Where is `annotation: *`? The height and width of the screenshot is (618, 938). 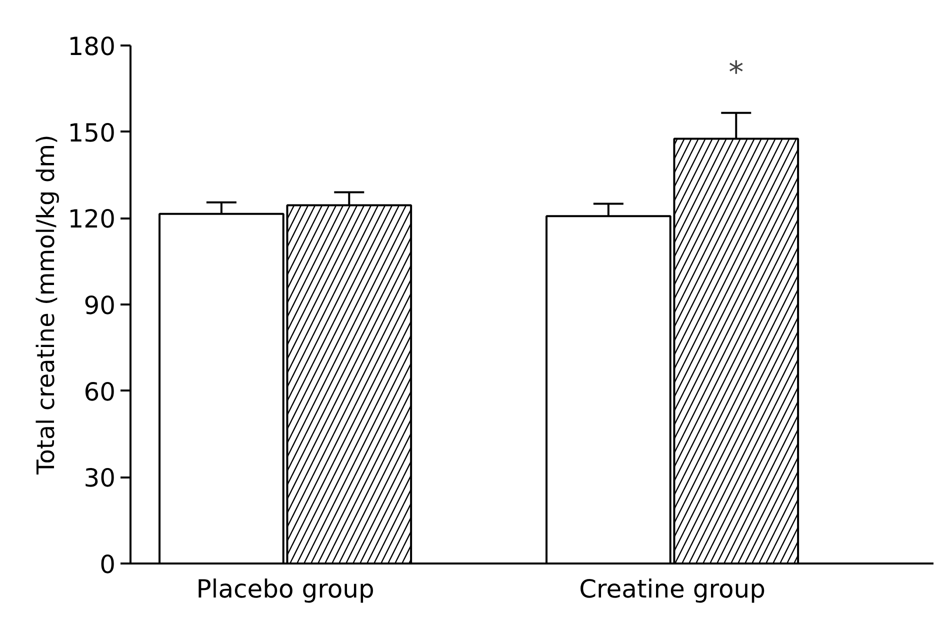 annotation: * is located at coordinates (736, 72).